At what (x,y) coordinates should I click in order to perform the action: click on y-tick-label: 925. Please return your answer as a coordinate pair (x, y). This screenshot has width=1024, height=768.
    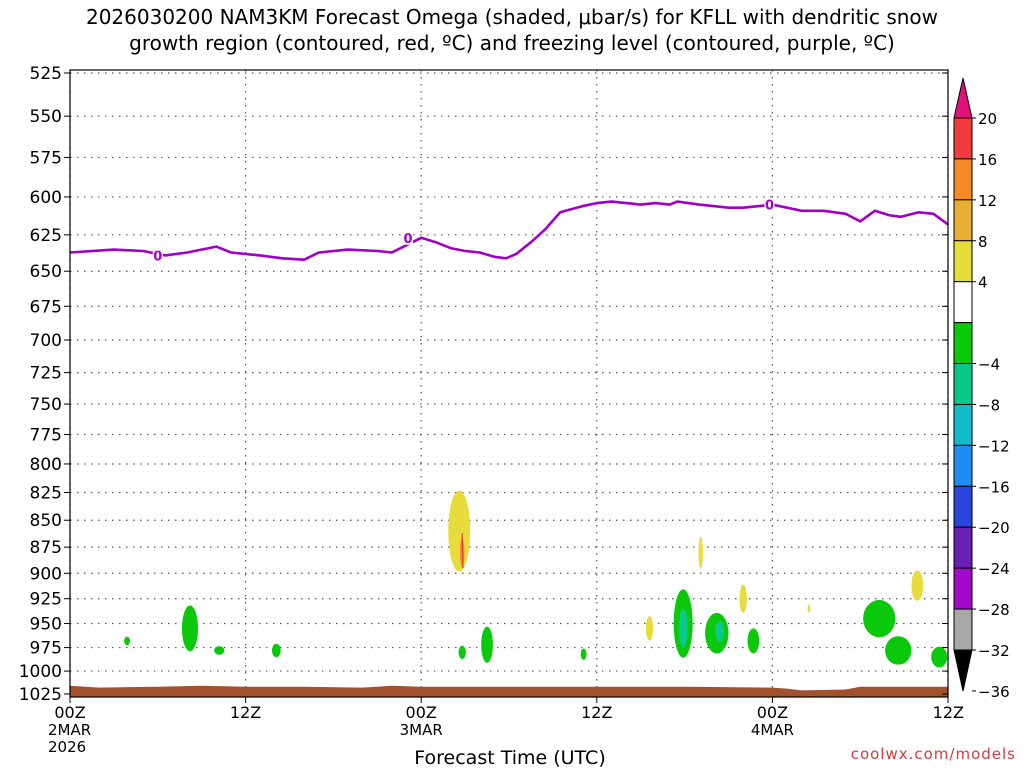
    Looking at the image, I should click on (46, 600).